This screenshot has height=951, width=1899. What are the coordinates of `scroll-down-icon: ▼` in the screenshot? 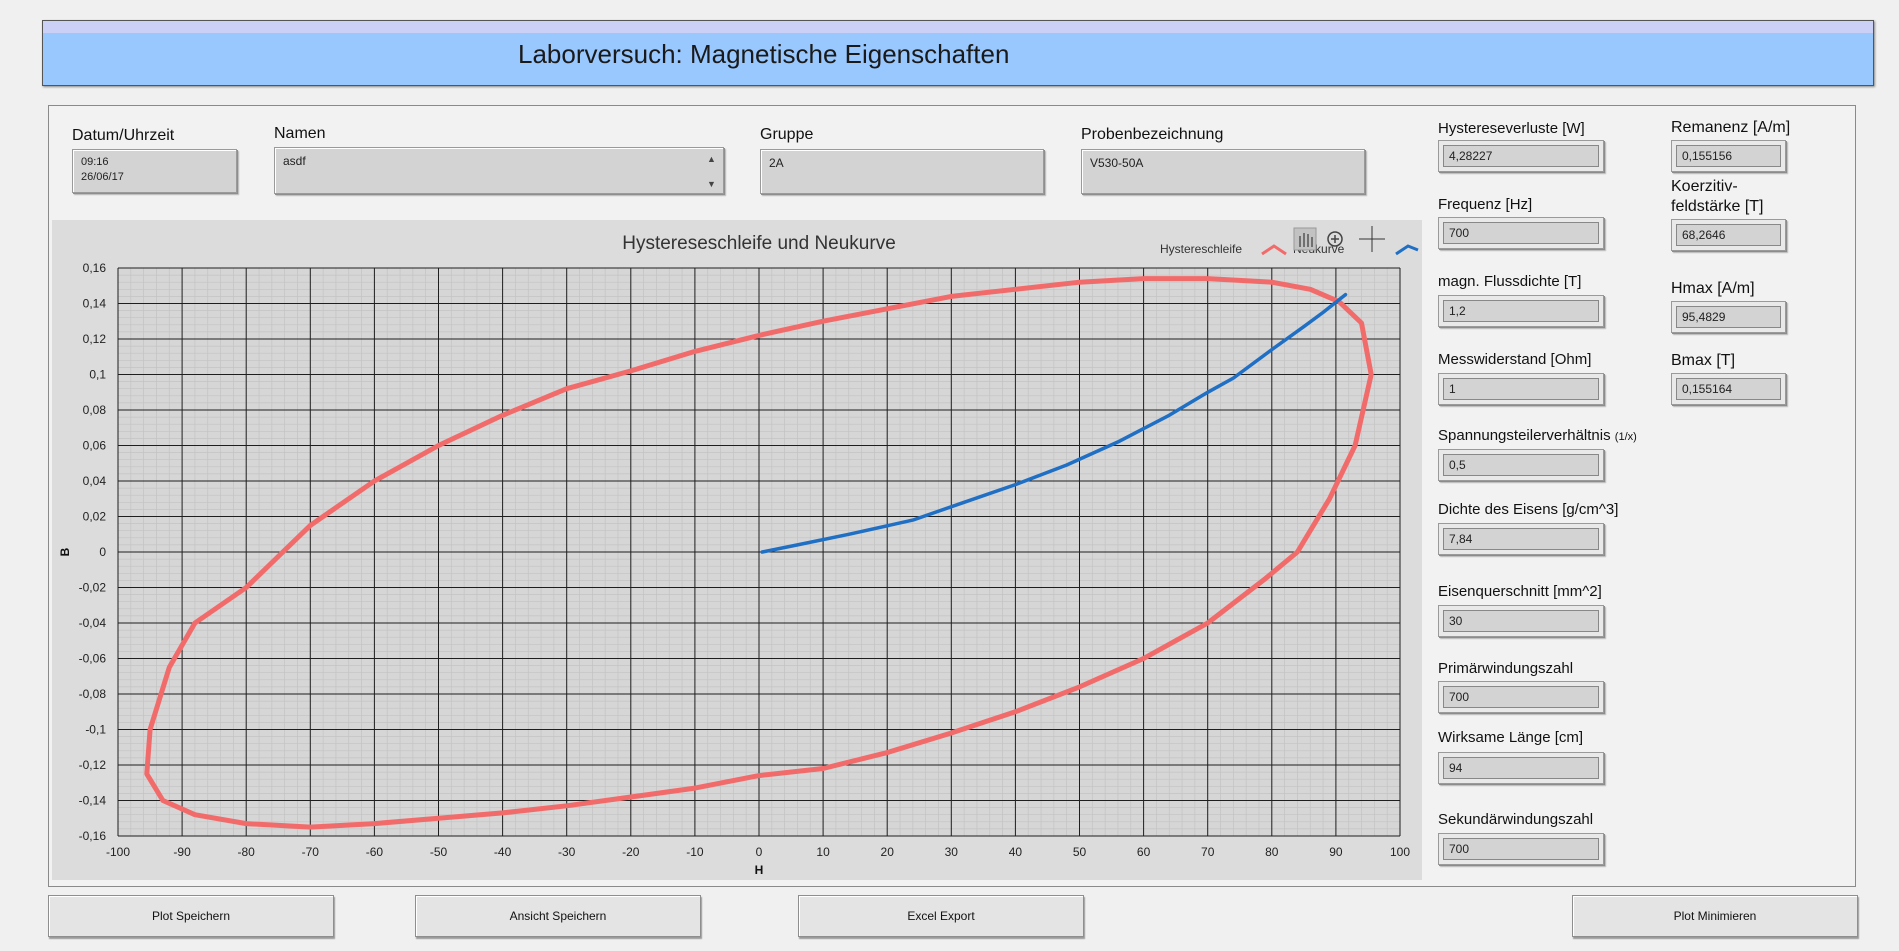 It's located at (711, 184).